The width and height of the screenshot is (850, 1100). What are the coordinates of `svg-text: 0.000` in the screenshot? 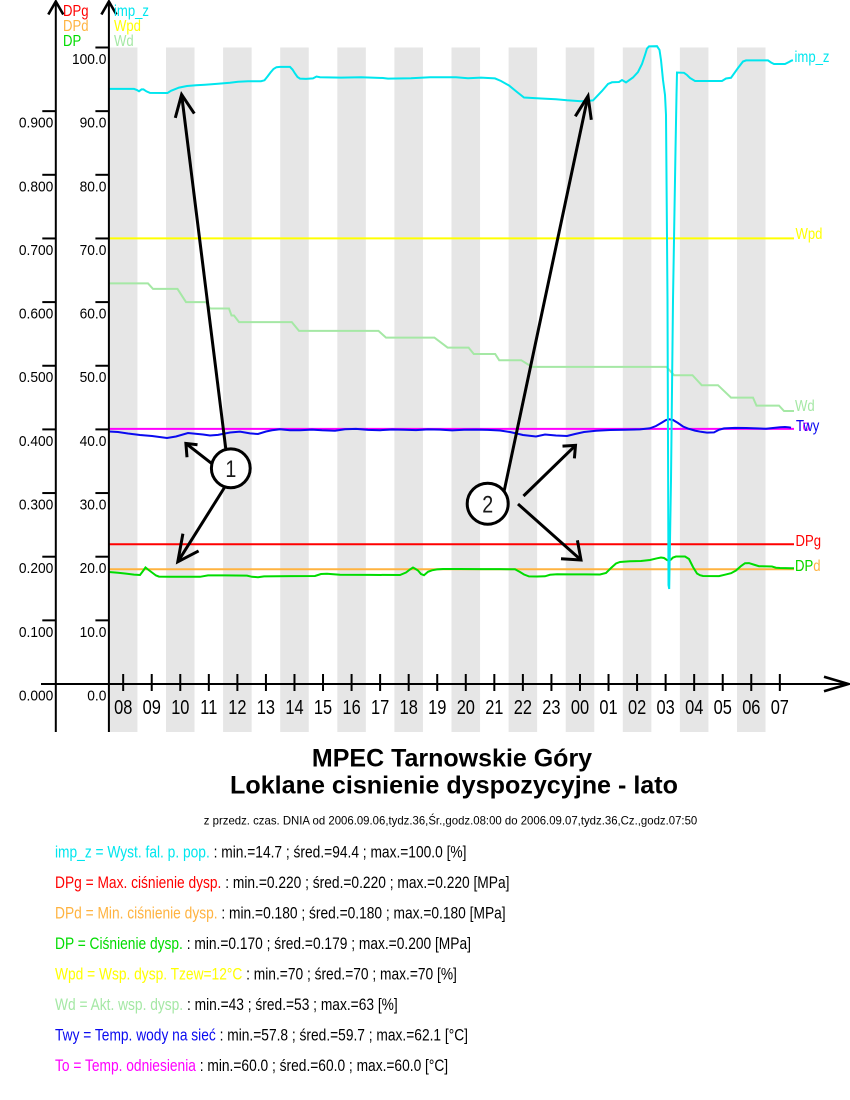 It's located at (36, 695).